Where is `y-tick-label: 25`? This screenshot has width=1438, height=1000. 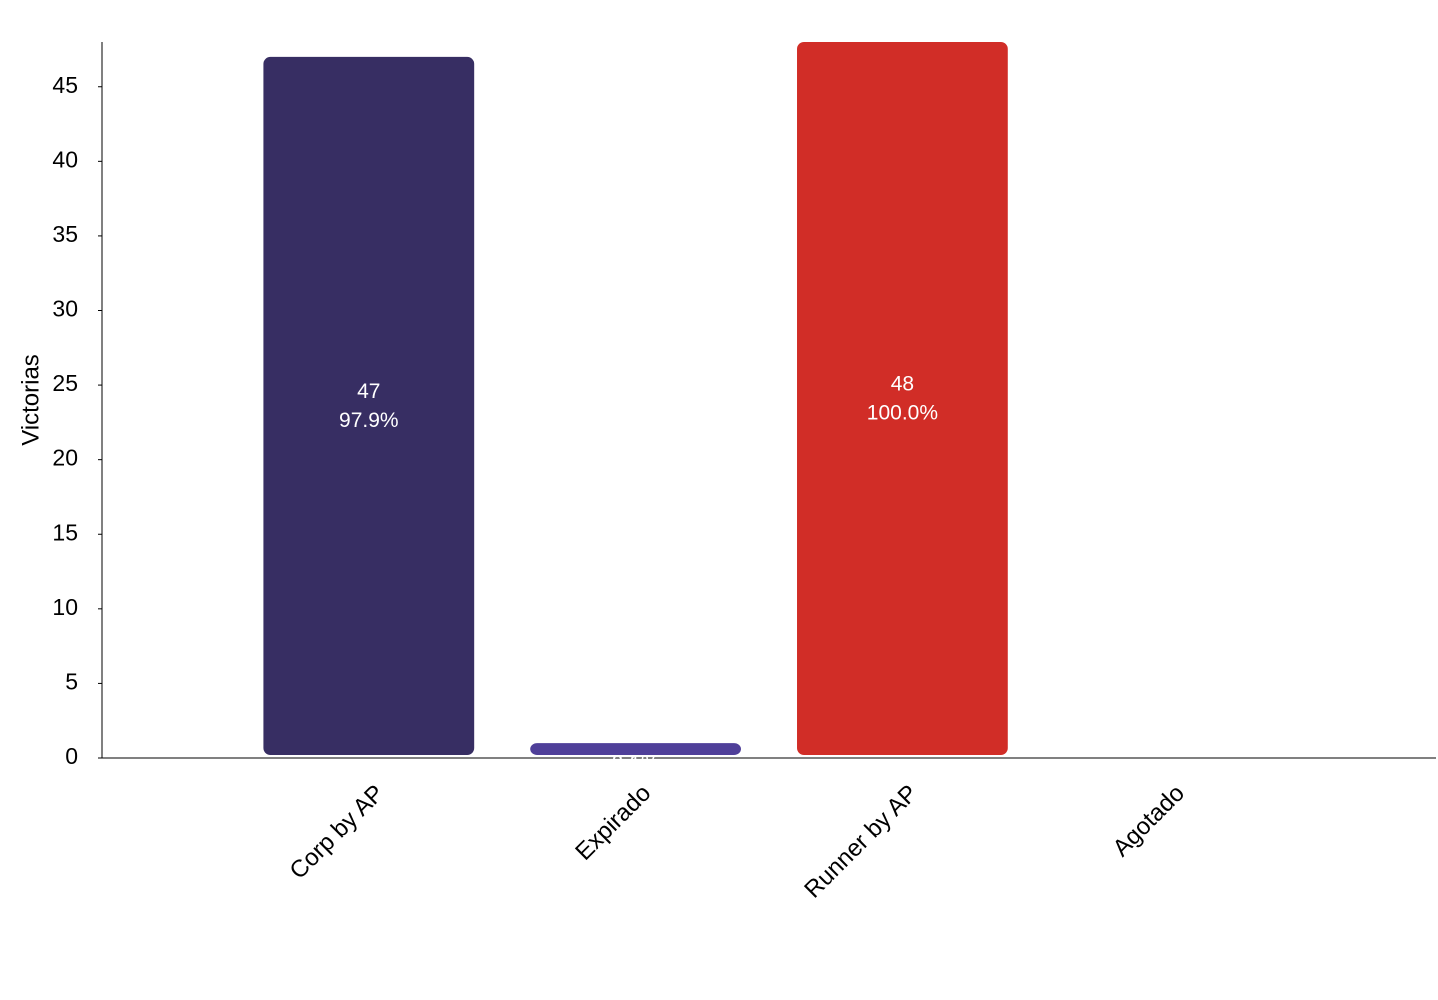
y-tick-label: 25 is located at coordinates (65, 383).